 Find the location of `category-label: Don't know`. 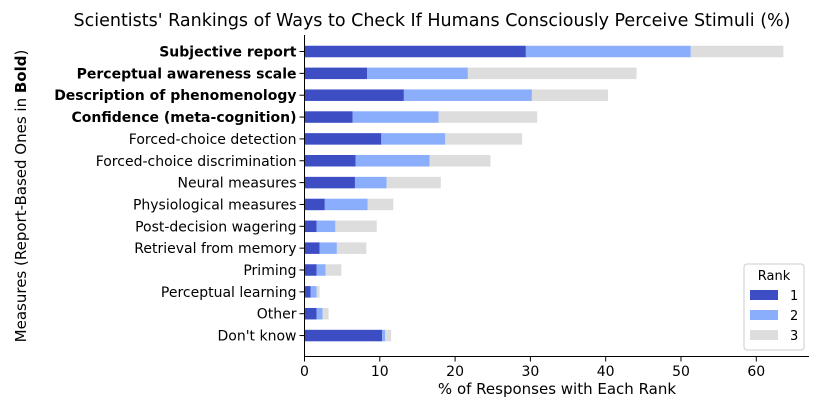

category-label: Don't know is located at coordinates (256, 337).